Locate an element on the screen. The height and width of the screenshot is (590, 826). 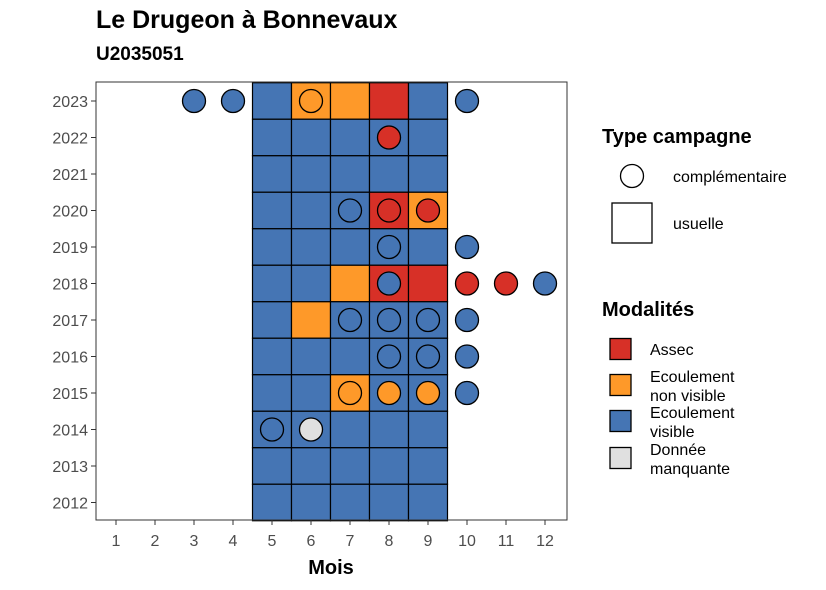
y-tick-label: 2023 is located at coordinates (70, 102).